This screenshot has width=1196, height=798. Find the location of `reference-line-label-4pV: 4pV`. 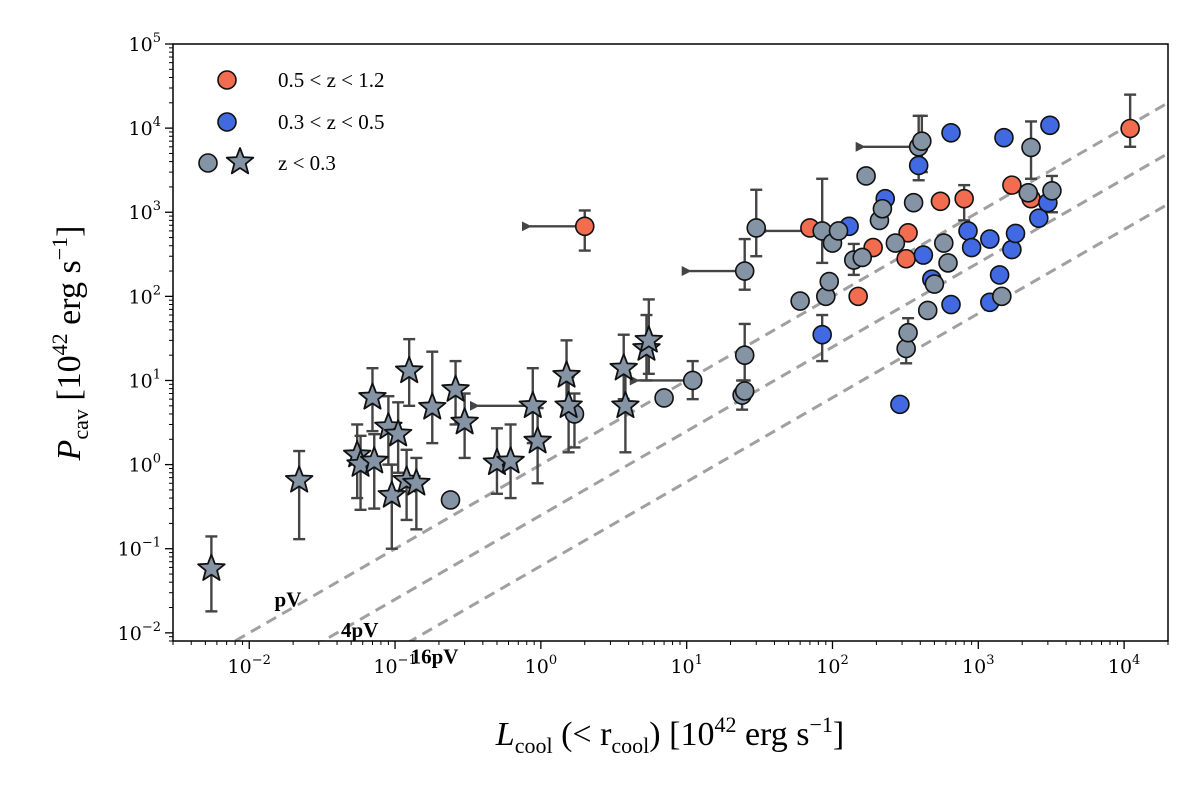

reference-line-label-4pV: 4pV is located at coordinates (359, 630).